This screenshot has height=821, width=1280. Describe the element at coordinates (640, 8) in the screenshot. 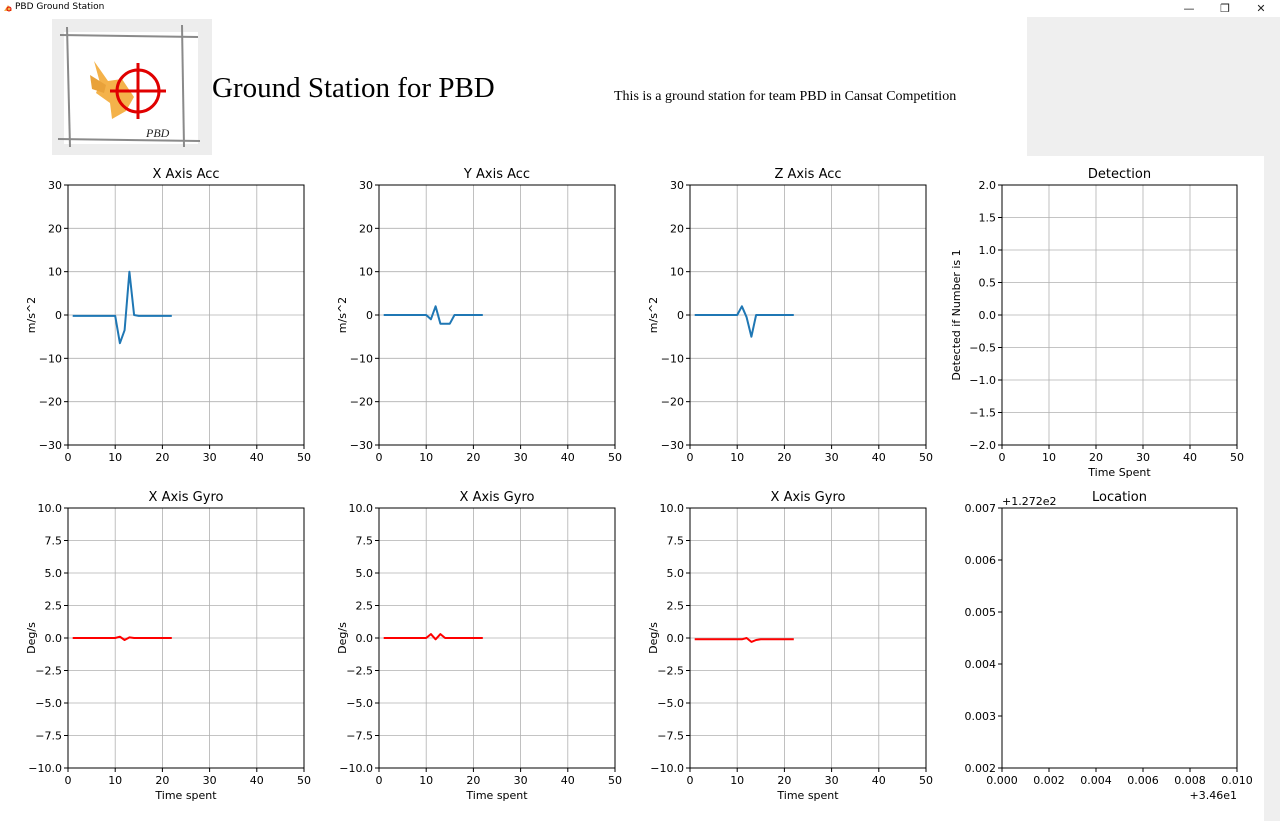

I see `title-bar: PBD Ground Station — ❐ ✕` at that location.